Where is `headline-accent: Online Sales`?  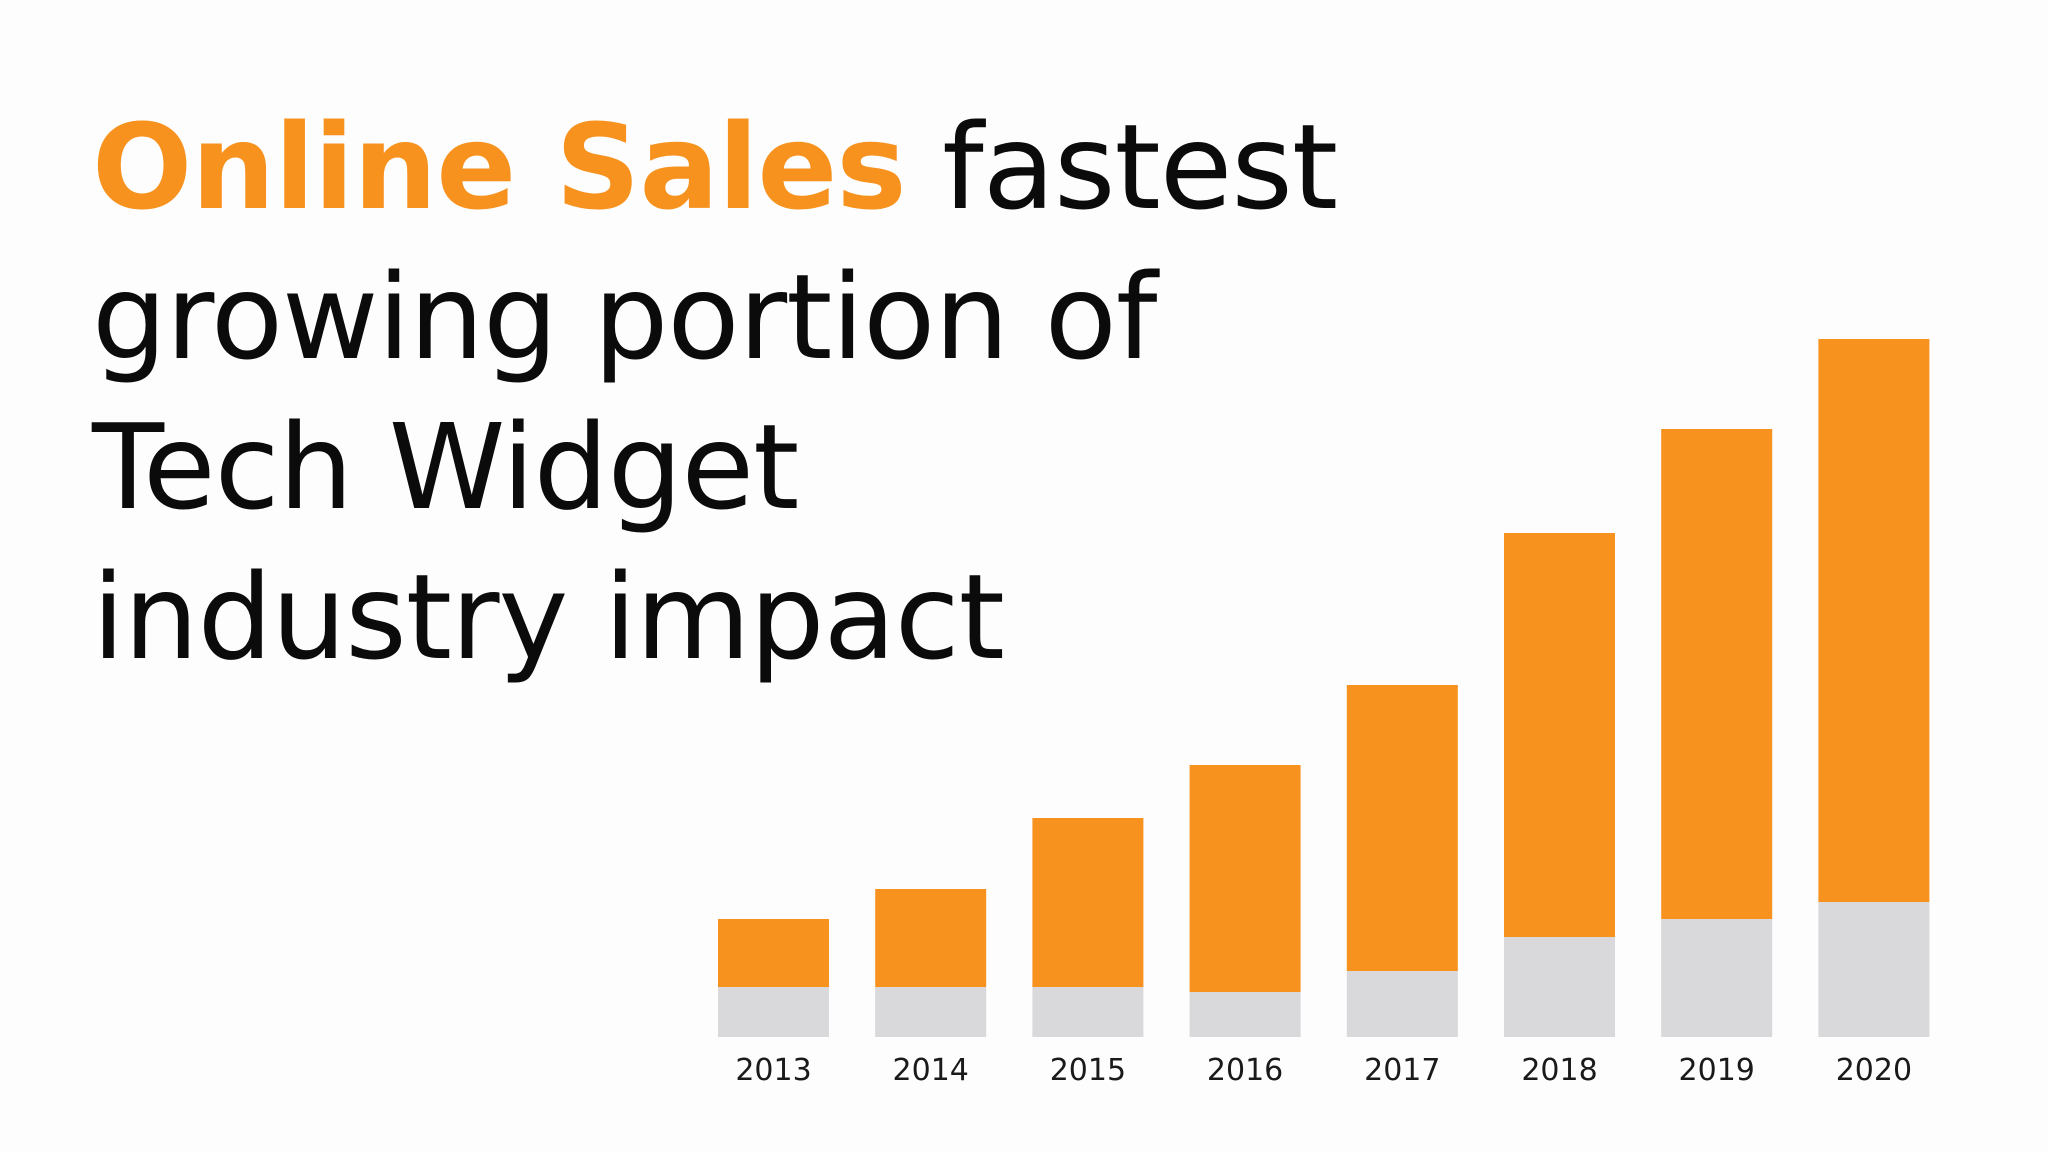
headline-accent: Online Sales is located at coordinates (499, 167).